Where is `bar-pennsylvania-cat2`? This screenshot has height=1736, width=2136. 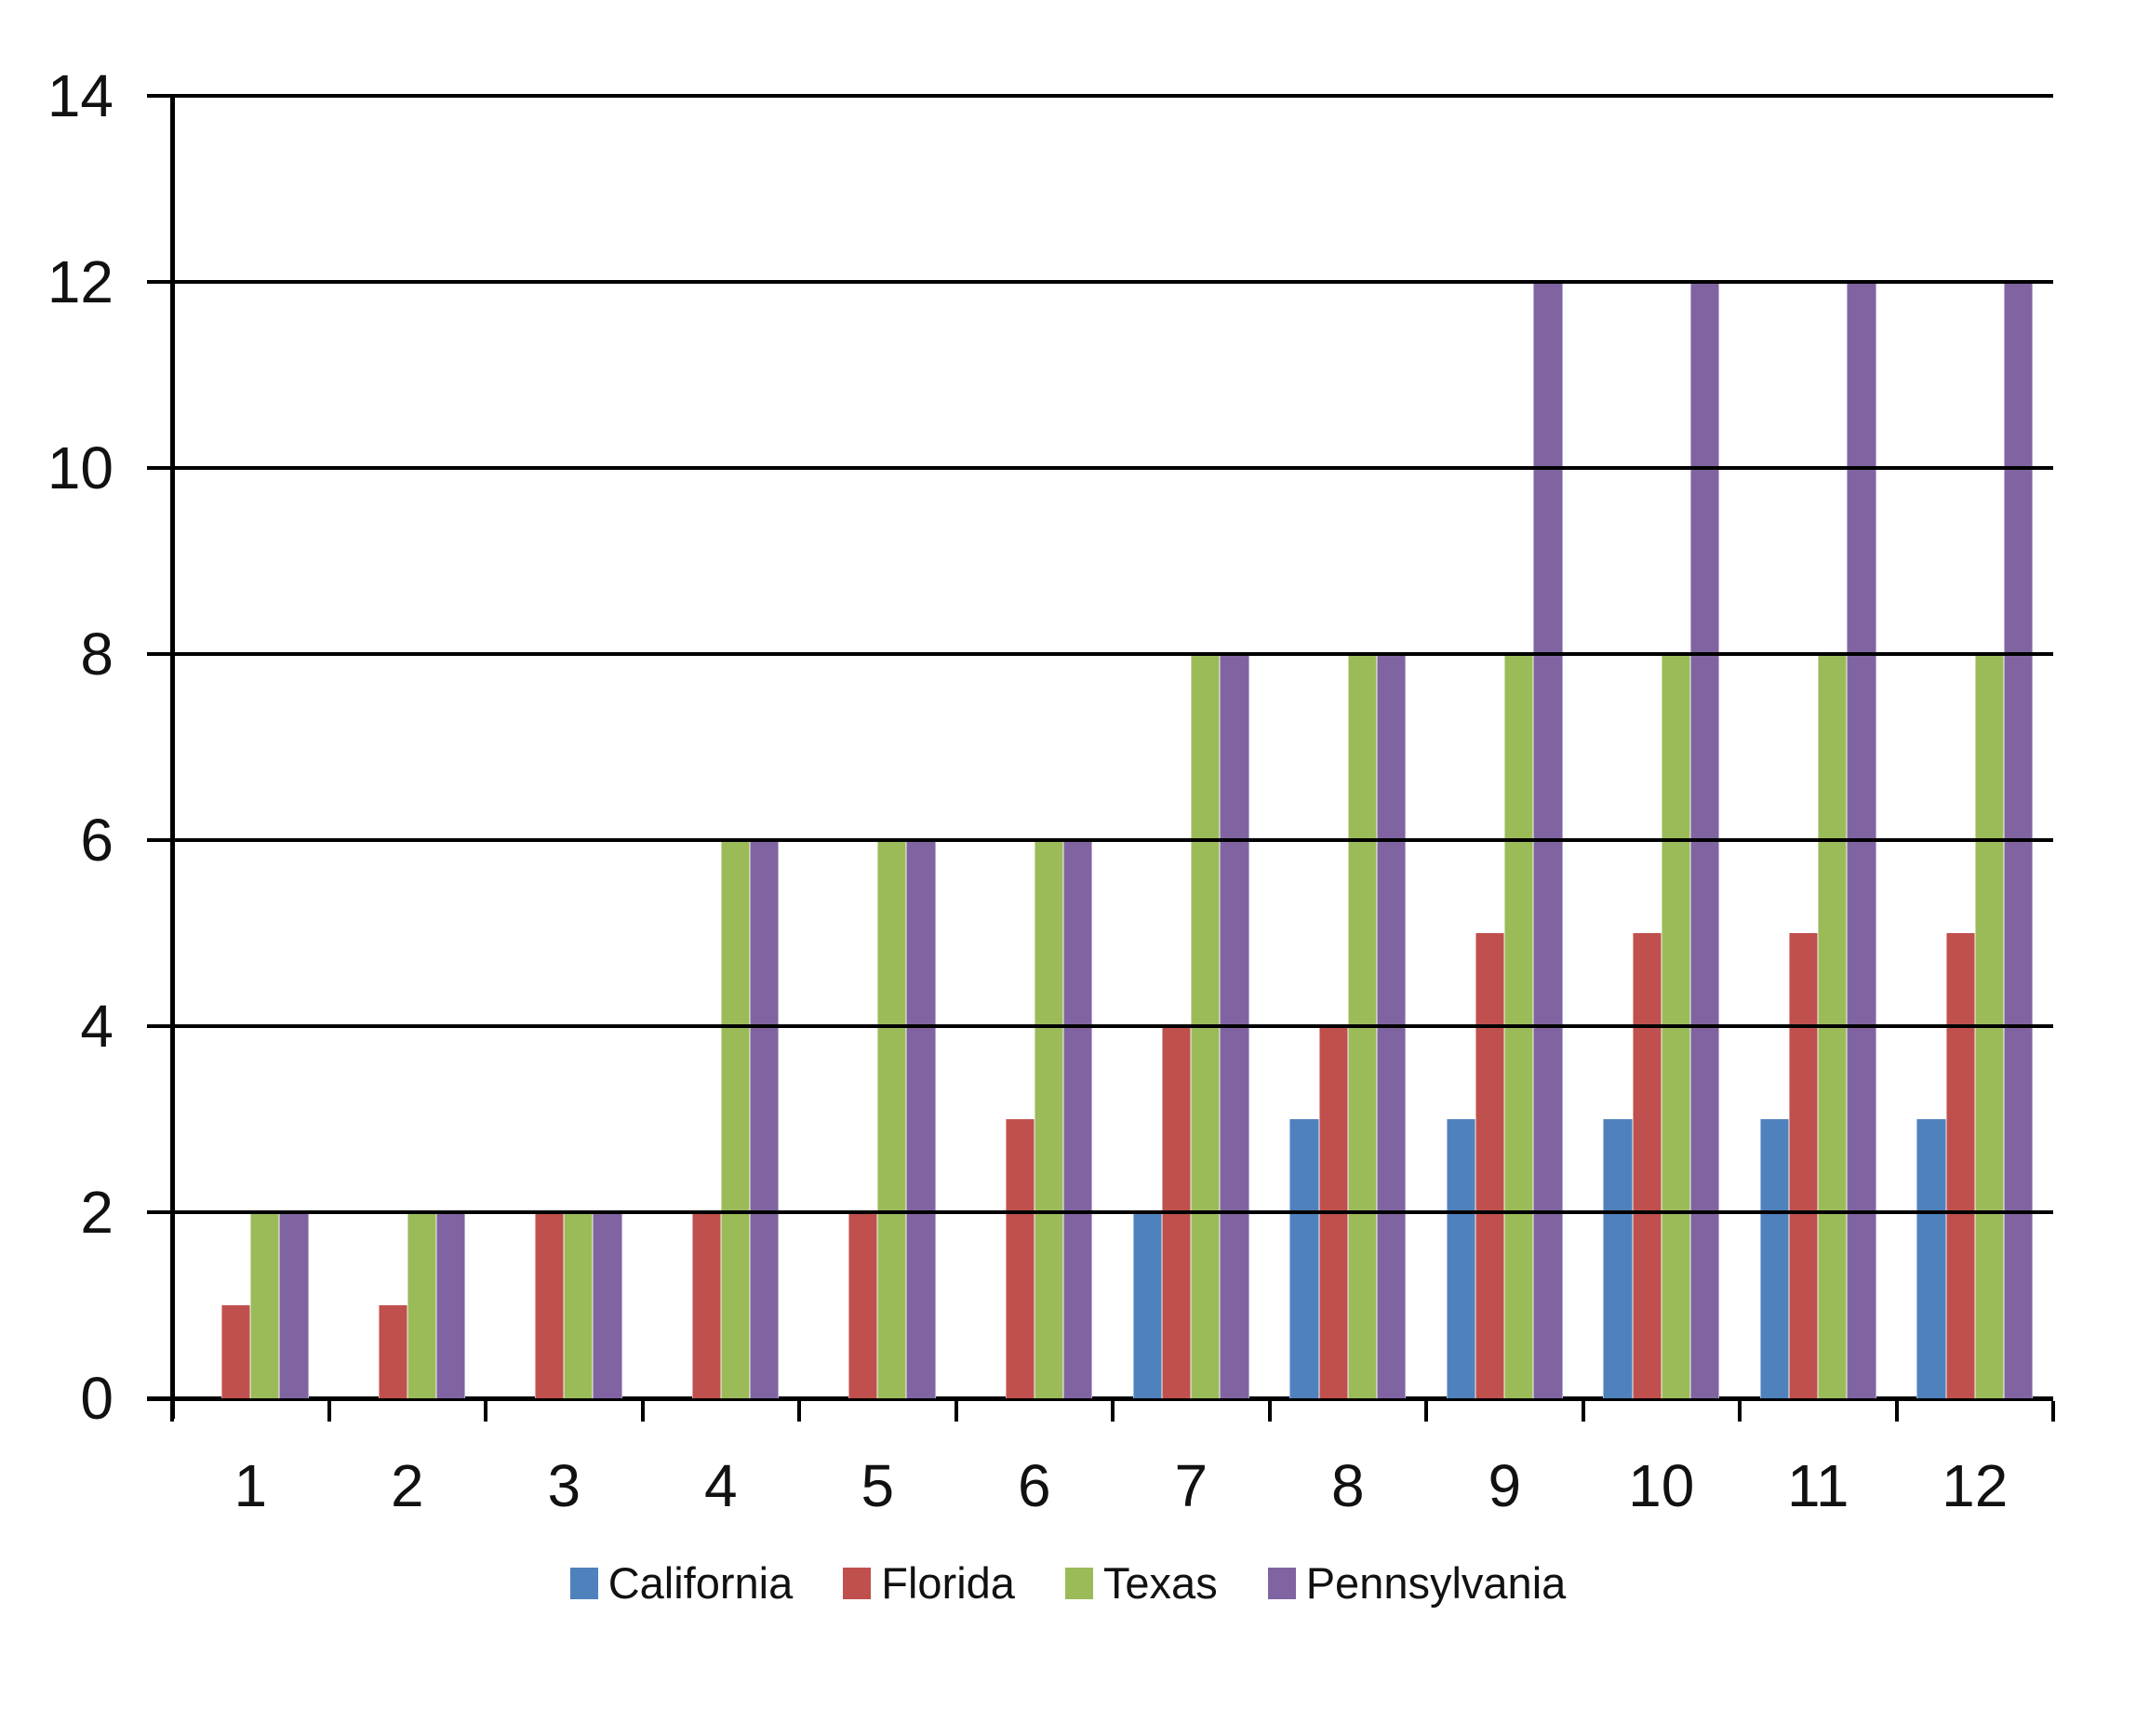 bar-pennsylvania-cat2 is located at coordinates (450, 1305).